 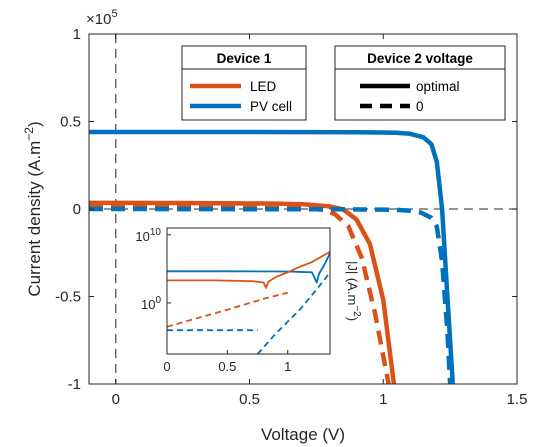 What do you see at coordinates (517, 399) in the screenshot?
I see `x-tick-label: 1.5` at bounding box center [517, 399].